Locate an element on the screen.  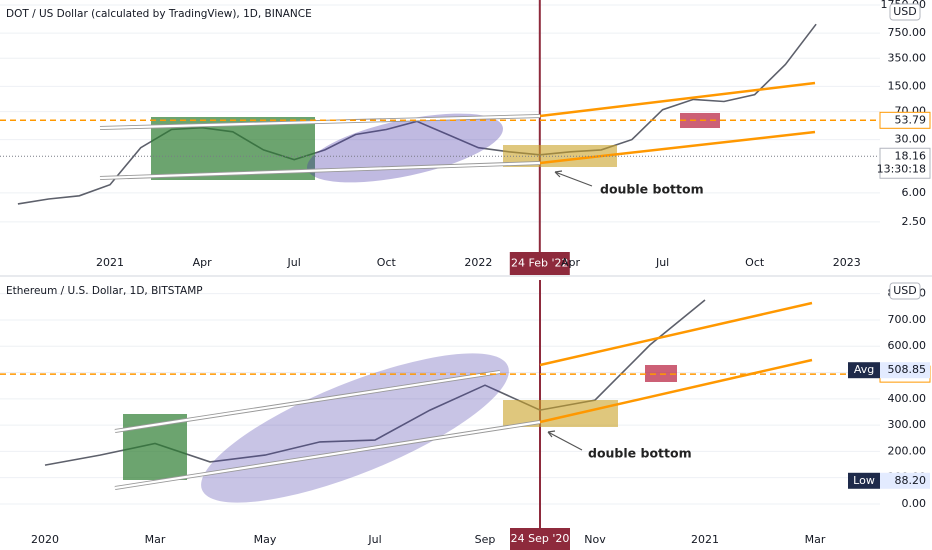
price-badge-label: 53.79 is located at coordinates (911, 119).